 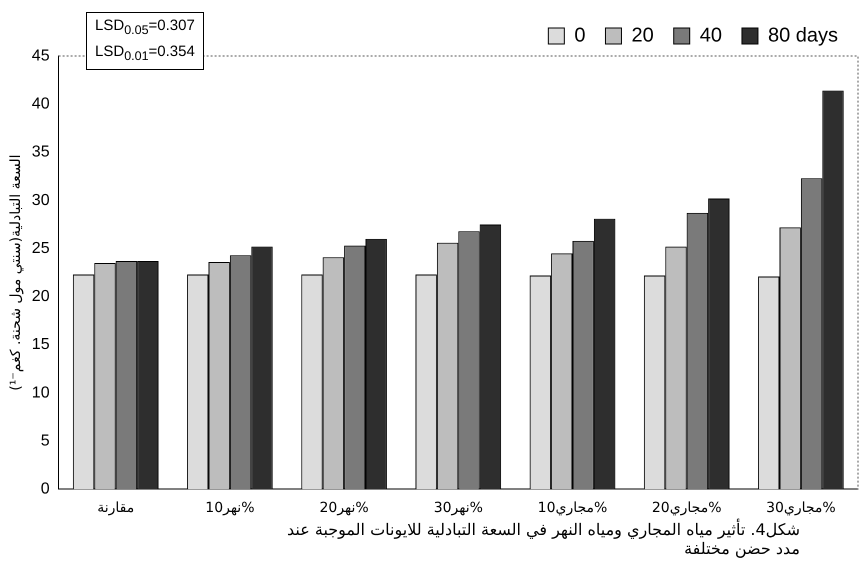 I want to click on x-tick-label: مجاري30%, so click(x=801, y=508).